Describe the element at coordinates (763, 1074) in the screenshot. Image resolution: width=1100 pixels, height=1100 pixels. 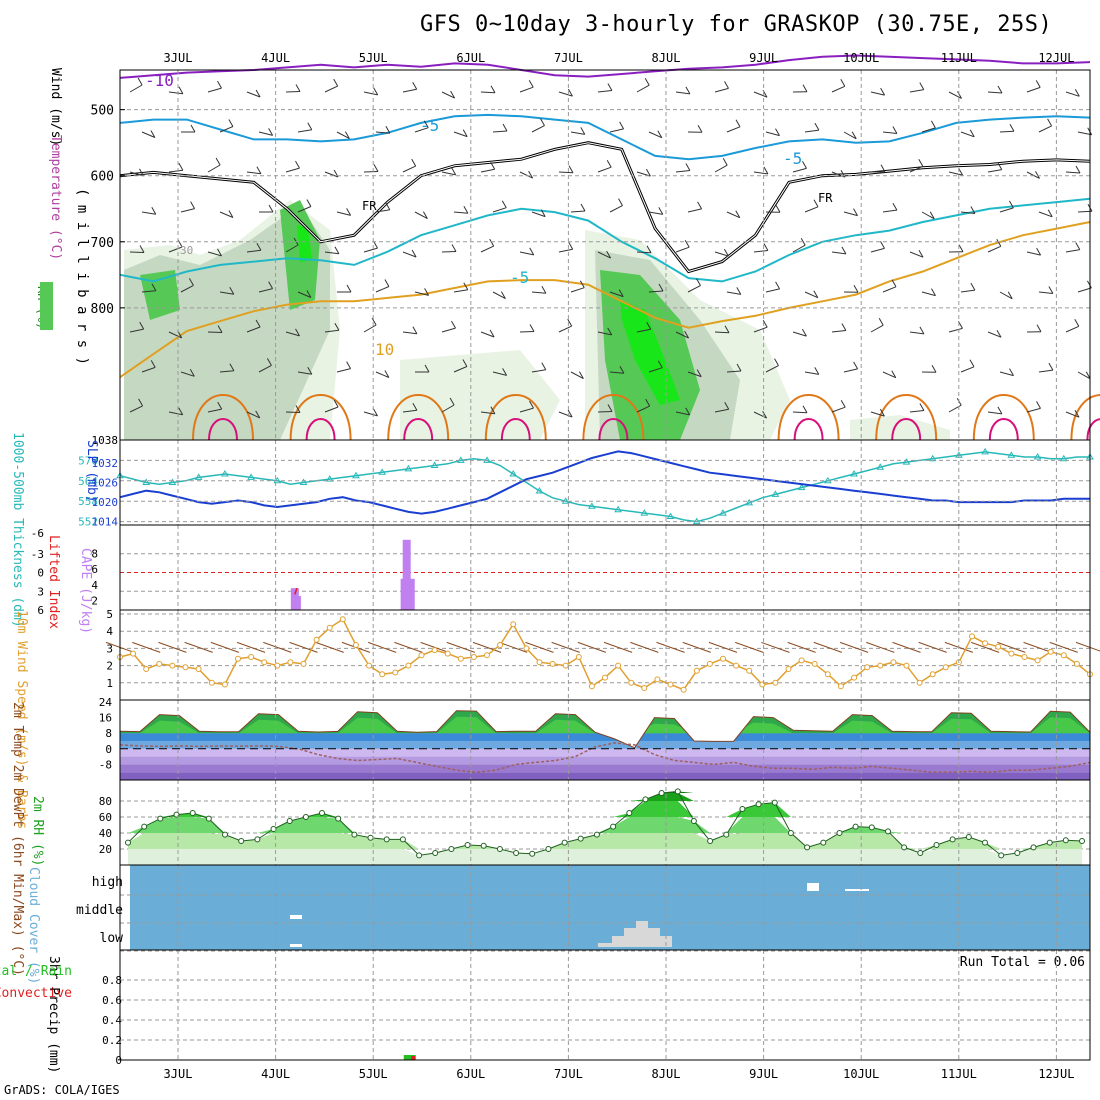
I see `bottom-date-label: 9JUL` at that location.